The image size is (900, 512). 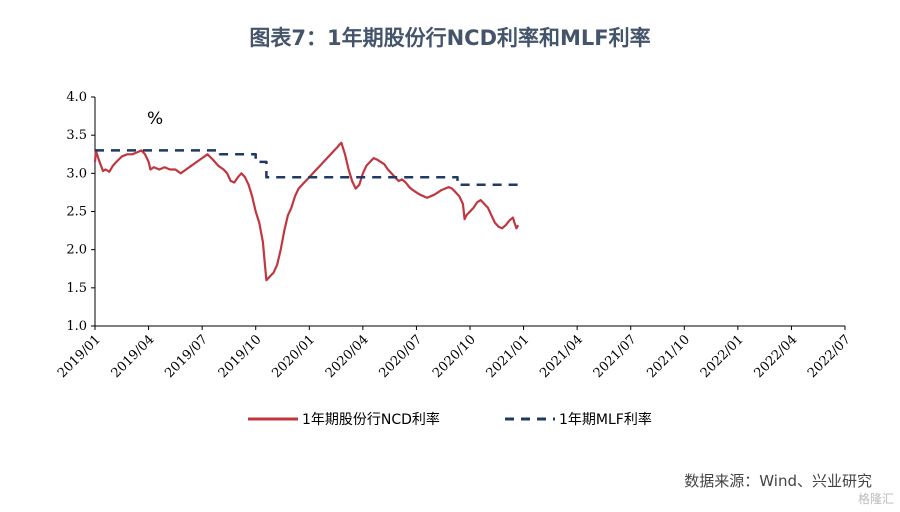 I want to click on x-tick-label: 2020/10, so click(x=454, y=356).